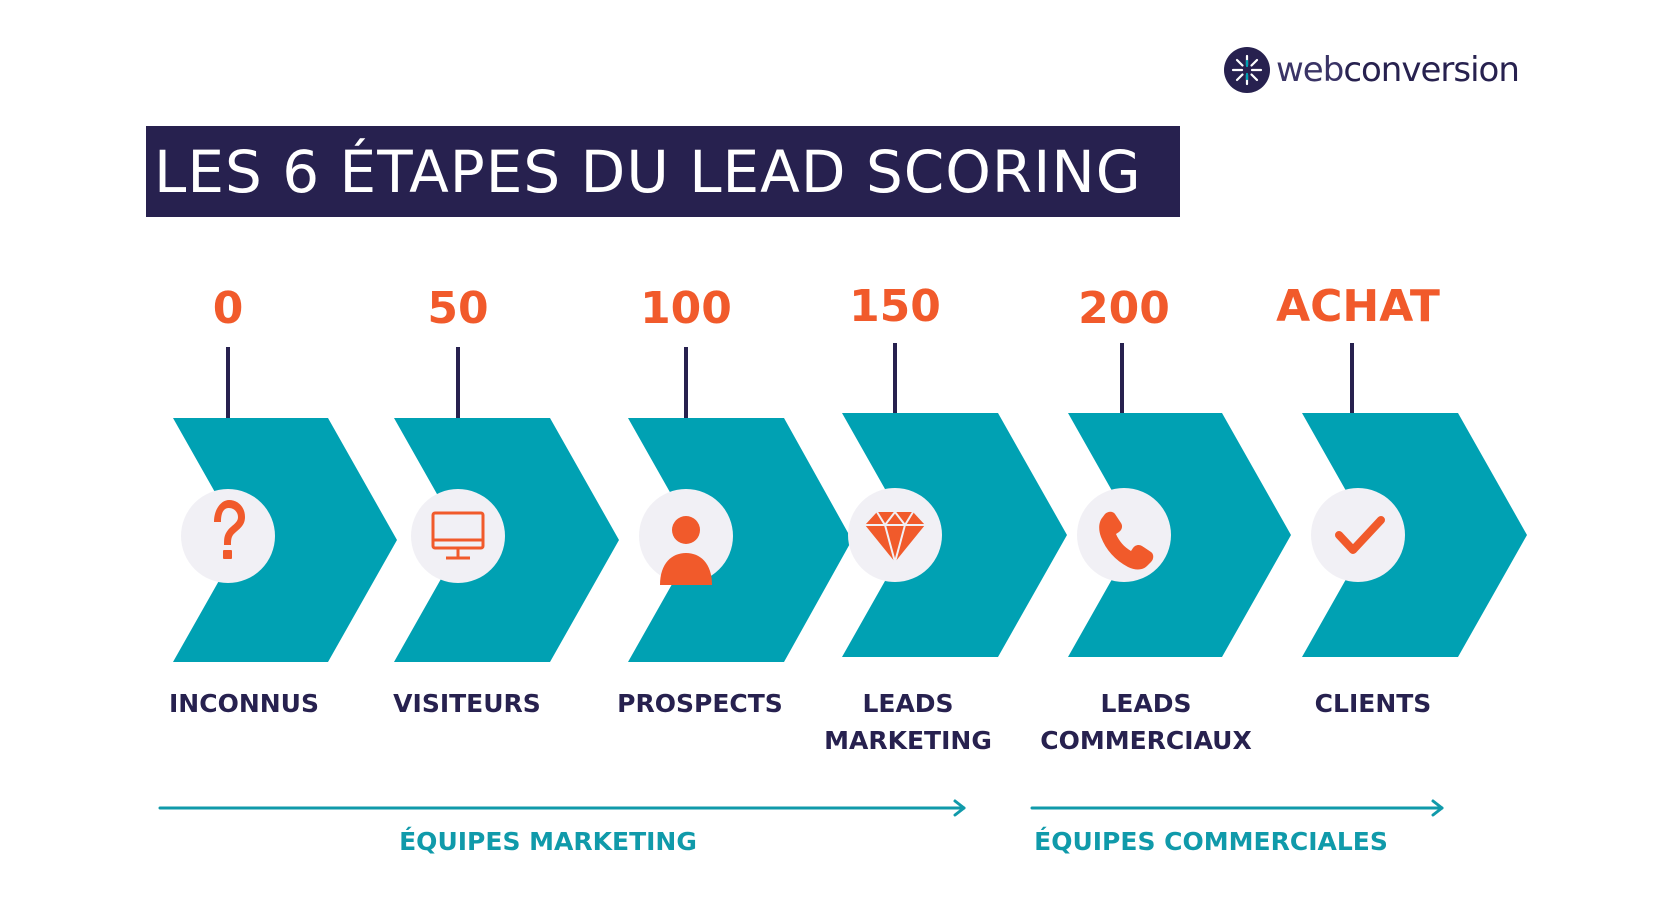 The width and height of the screenshot is (1667, 920). I want to click on webconversion-logo: webconversion, so click(1372, 70).